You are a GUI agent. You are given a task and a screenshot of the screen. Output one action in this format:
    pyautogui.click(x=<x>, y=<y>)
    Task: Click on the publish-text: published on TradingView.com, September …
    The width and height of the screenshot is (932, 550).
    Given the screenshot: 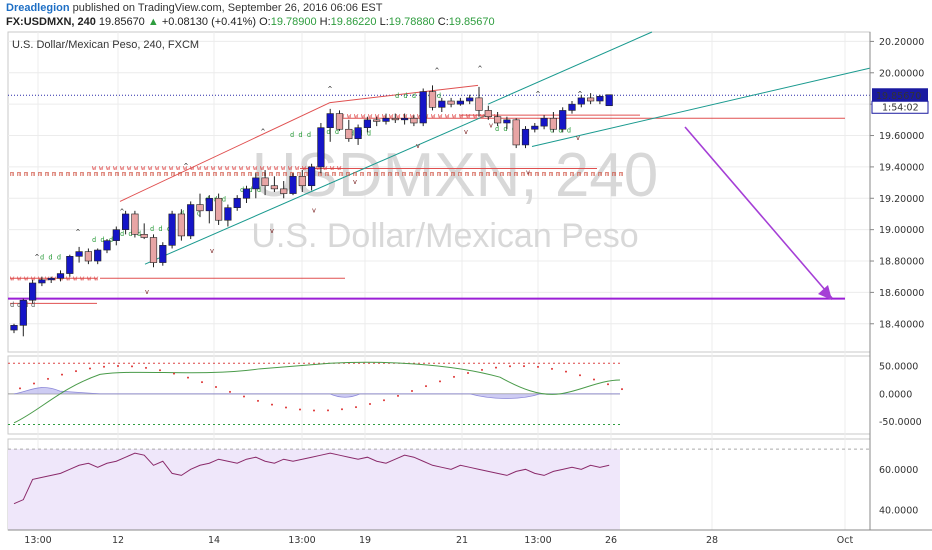 What is the action you would take?
    pyautogui.click(x=227, y=8)
    